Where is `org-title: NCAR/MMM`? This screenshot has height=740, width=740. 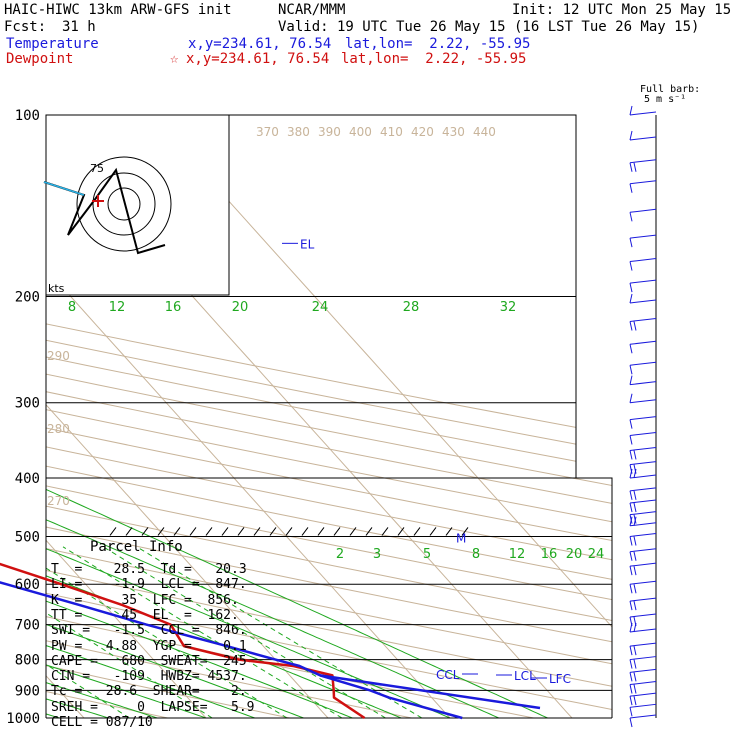
org-title: NCAR/MMM is located at coordinates (312, 10).